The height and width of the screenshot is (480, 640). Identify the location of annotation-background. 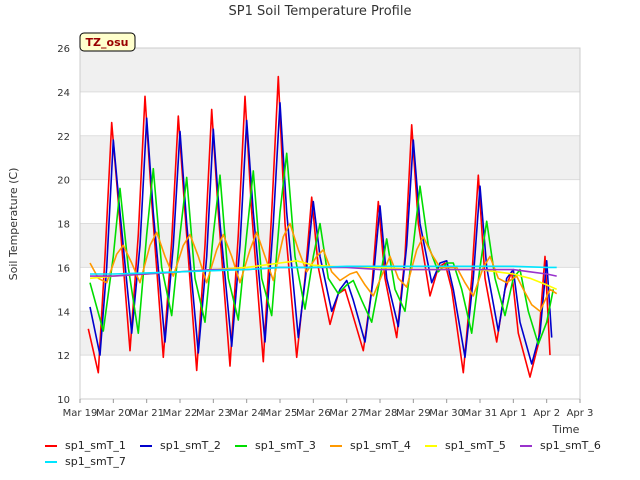
(107, 42).